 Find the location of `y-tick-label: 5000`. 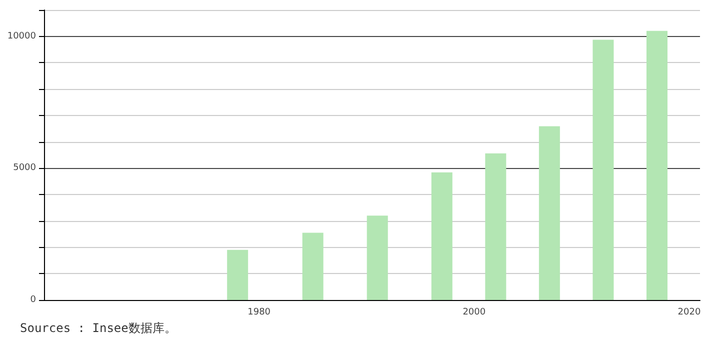

y-tick-label: 5000 is located at coordinates (24, 168).